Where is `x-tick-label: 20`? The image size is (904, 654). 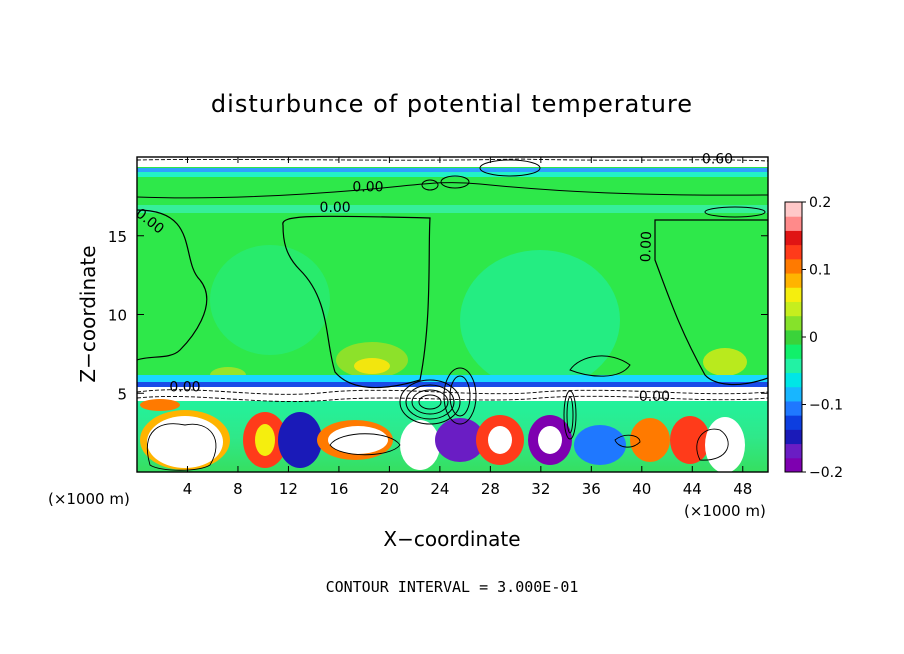 x-tick-label: 20 is located at coordinates (389, 489).